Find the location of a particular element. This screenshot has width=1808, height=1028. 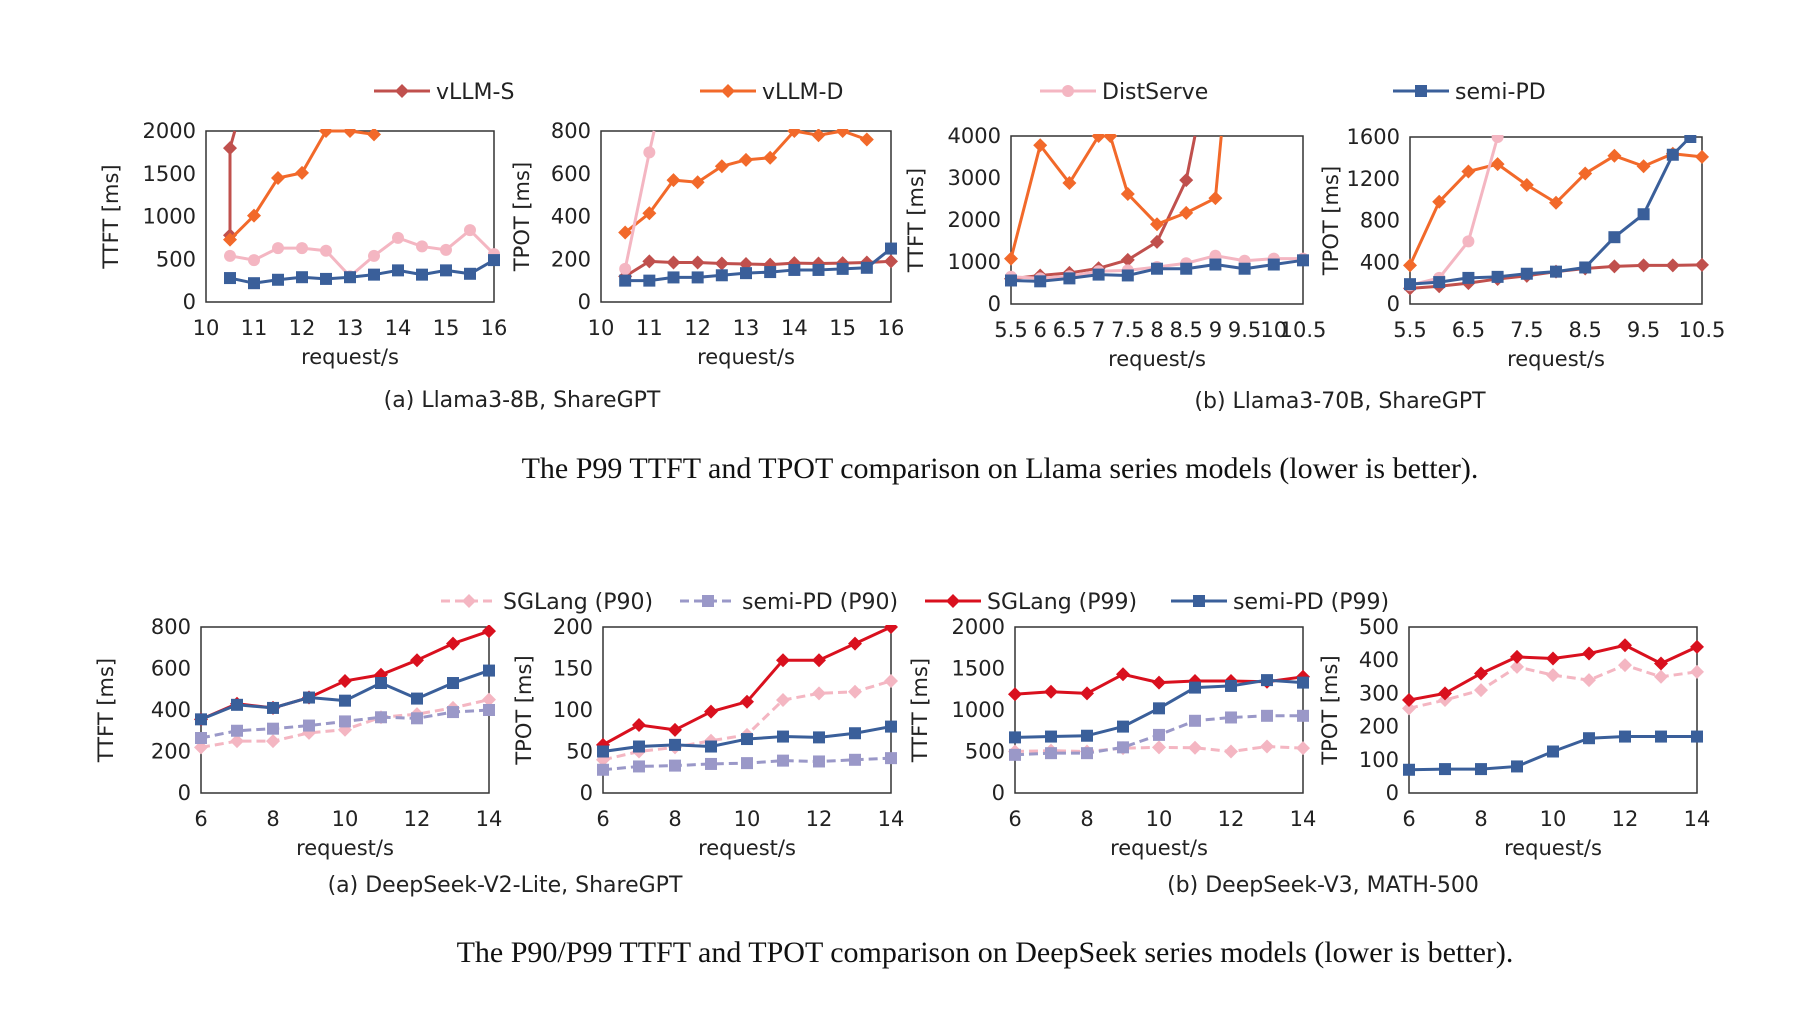

y-tick-label: 200 is located at coordinates (1379, 727).